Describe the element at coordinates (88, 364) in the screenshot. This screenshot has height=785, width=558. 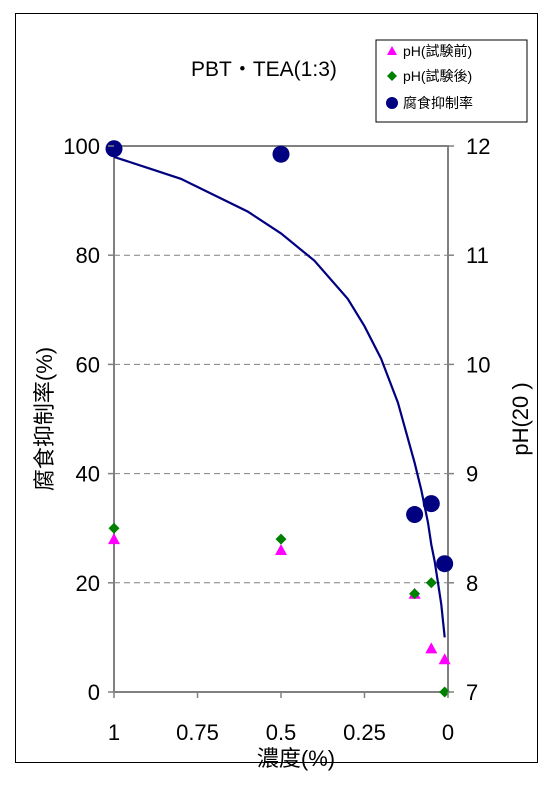
I see `y-left-tick-label: 60` at that location.